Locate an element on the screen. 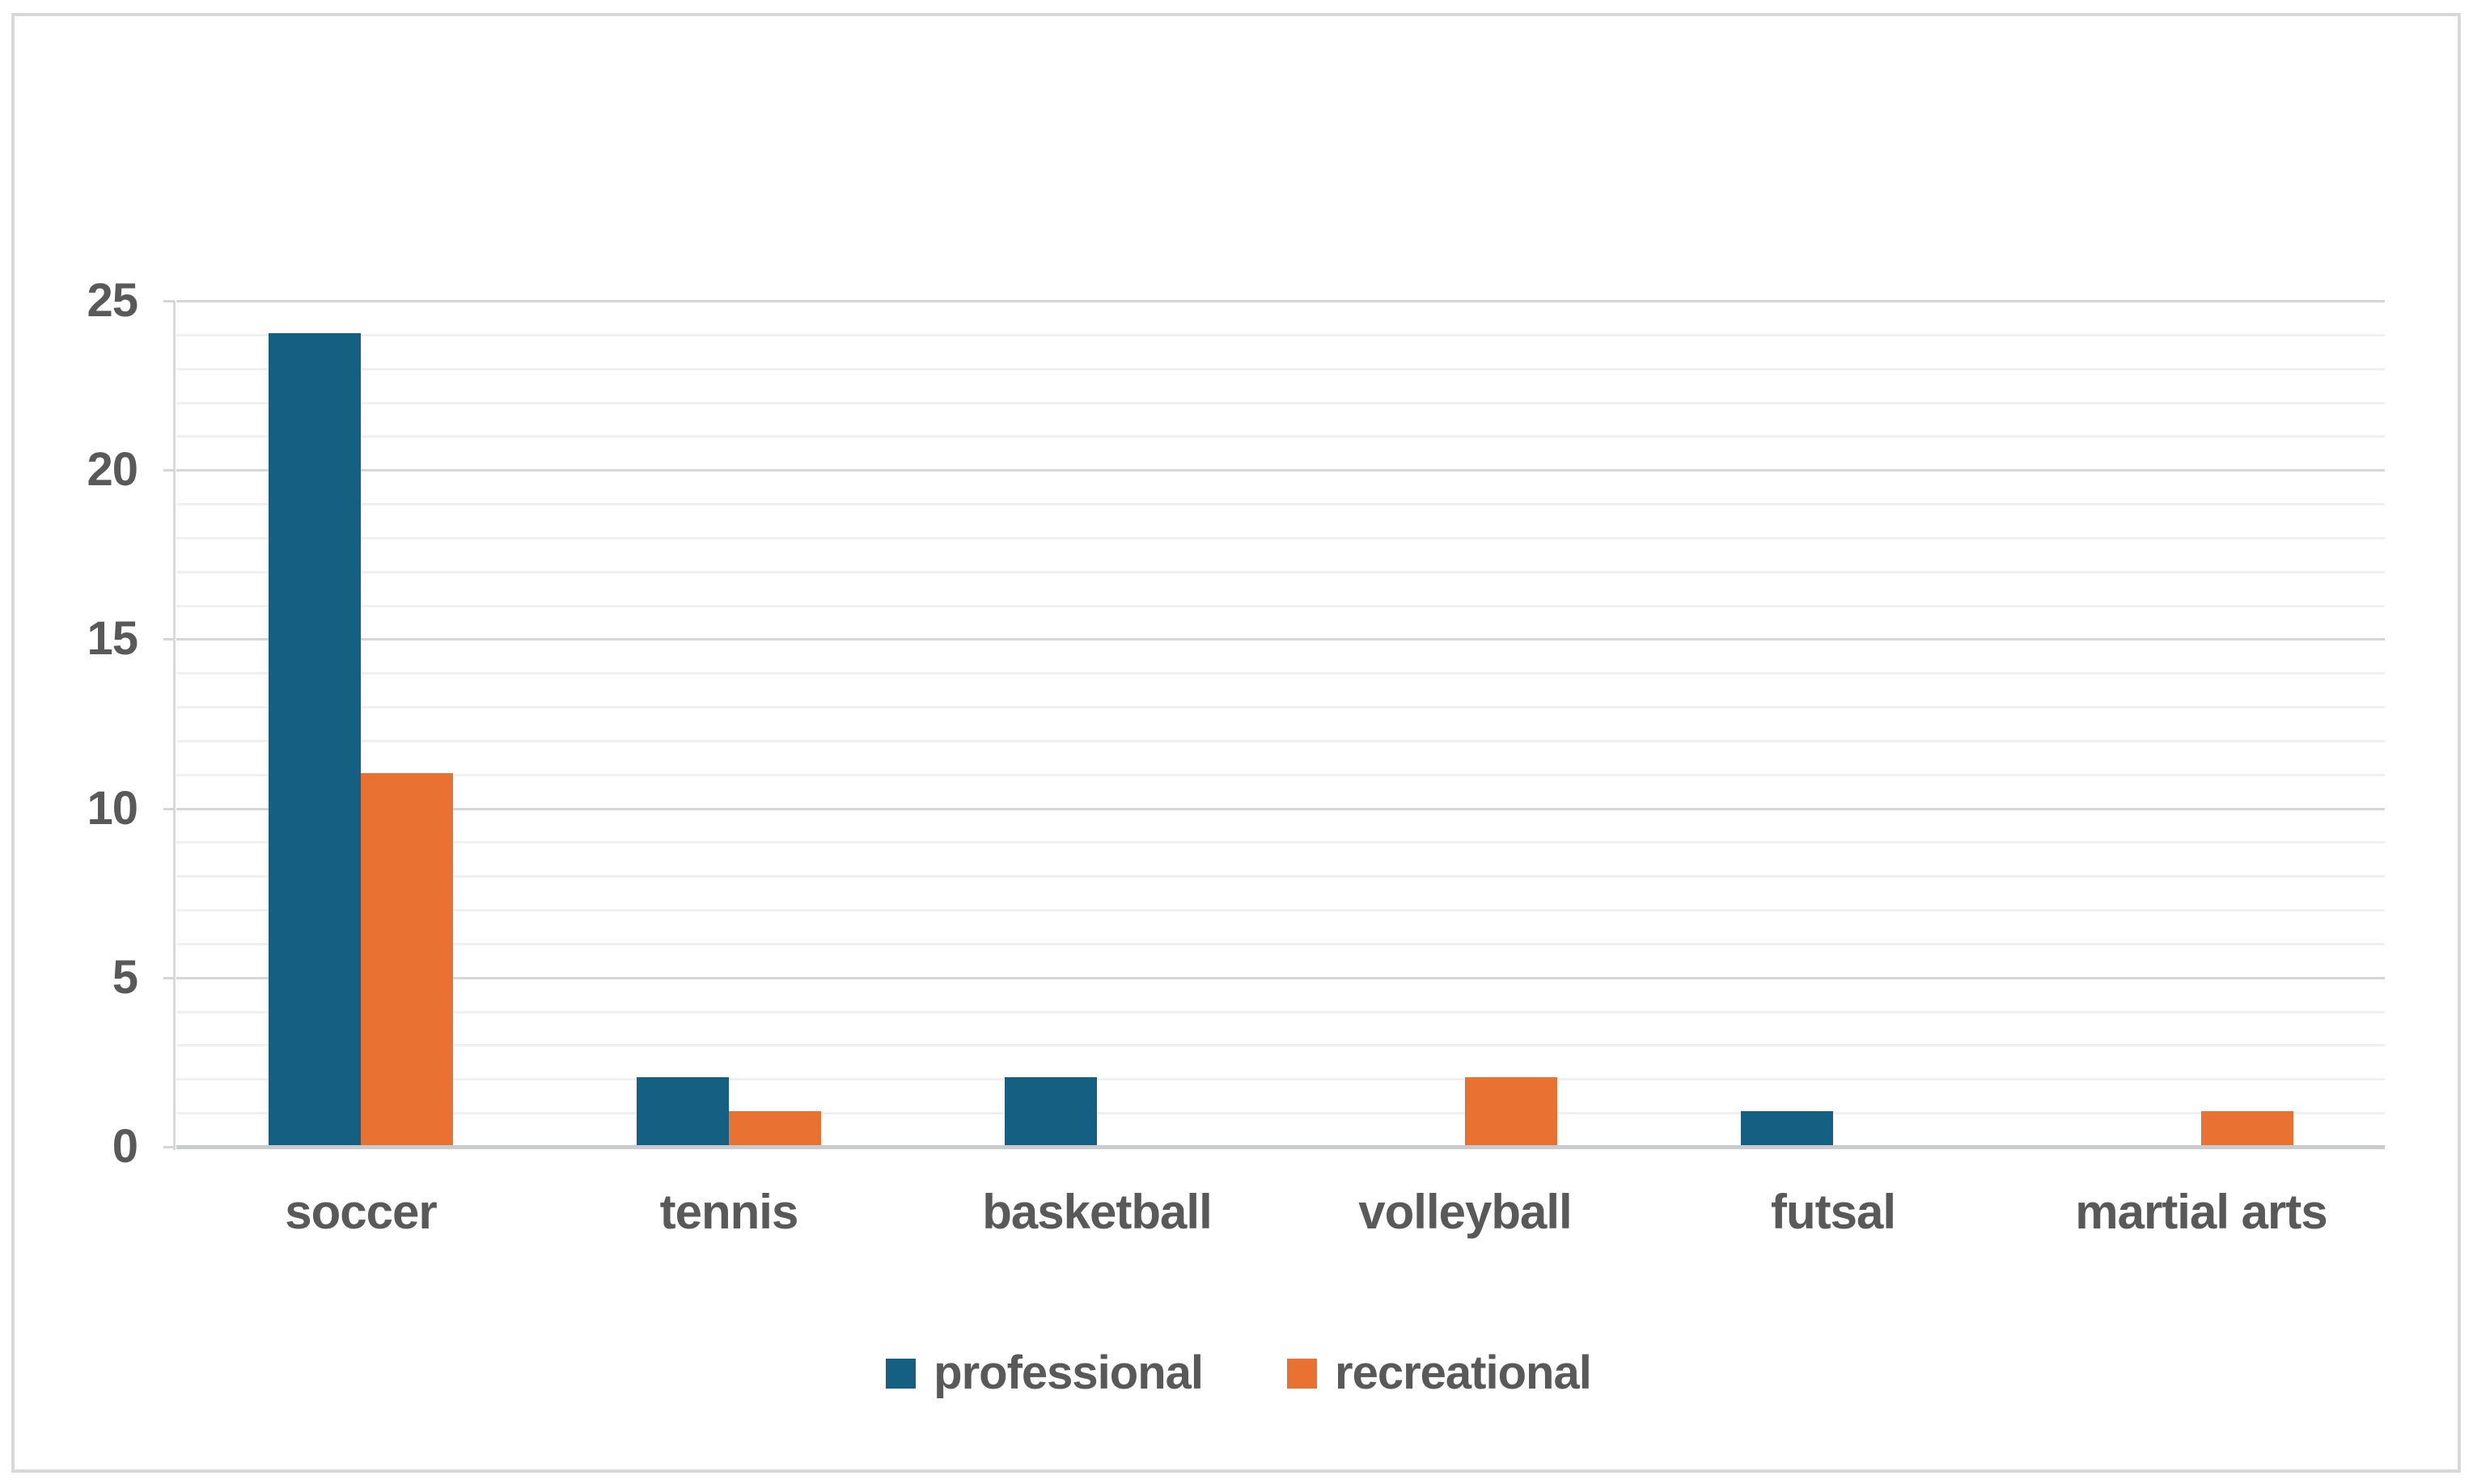 The height and width of the screenshot is (1484, 2477). legend-label: professional is located at coordinates (1069, 1373).